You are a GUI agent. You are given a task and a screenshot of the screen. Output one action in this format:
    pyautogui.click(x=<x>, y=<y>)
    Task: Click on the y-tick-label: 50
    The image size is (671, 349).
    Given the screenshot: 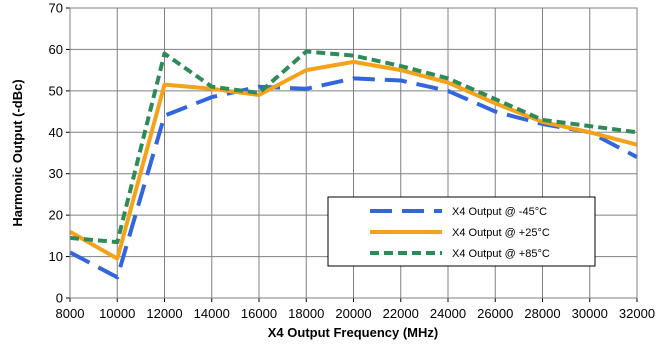 What is the action you would take?
    pyautogui.click(x=56, y=90)
    